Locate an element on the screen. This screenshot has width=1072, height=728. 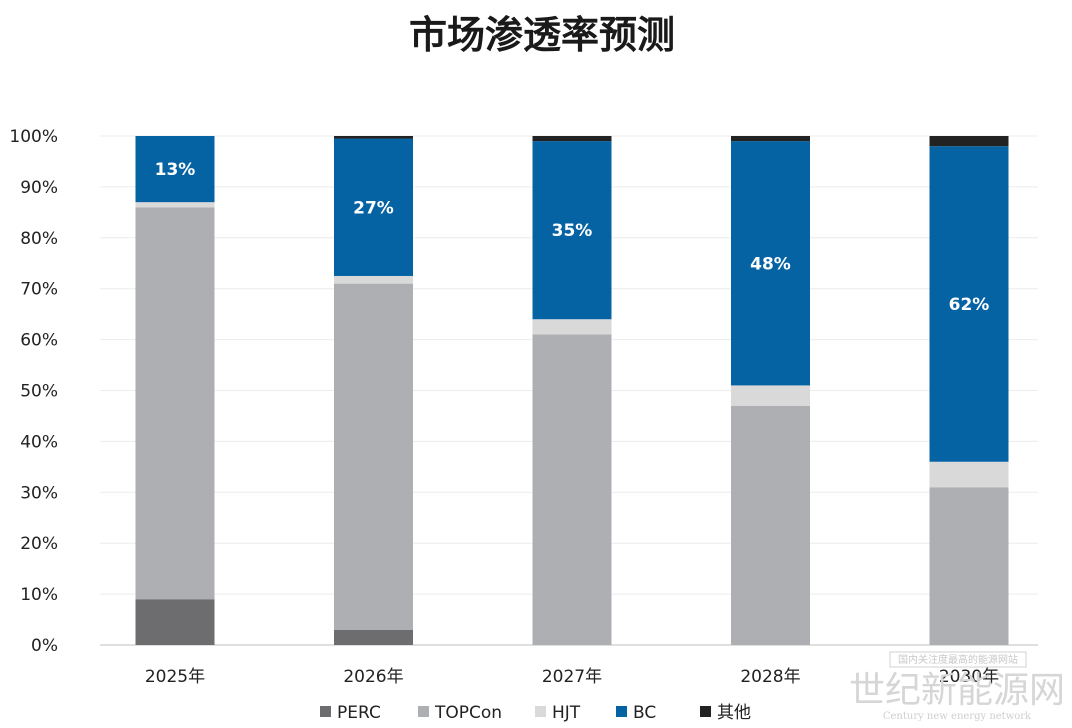
y-axis: 0% 10% 20% 30% 40% 50% 60% 70% 80% 90% 100% is located at coordinates (33, 391).